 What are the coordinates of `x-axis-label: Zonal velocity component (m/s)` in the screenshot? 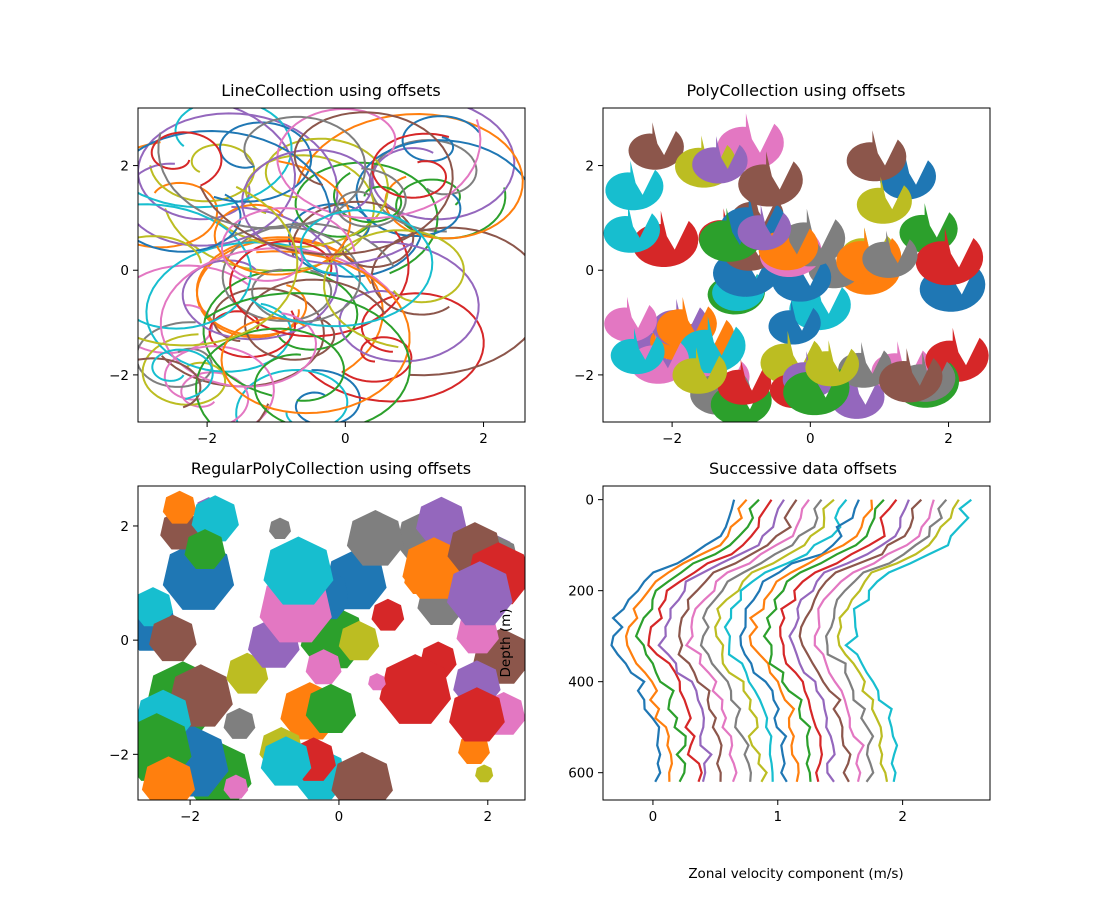 It's located at (795, 874).